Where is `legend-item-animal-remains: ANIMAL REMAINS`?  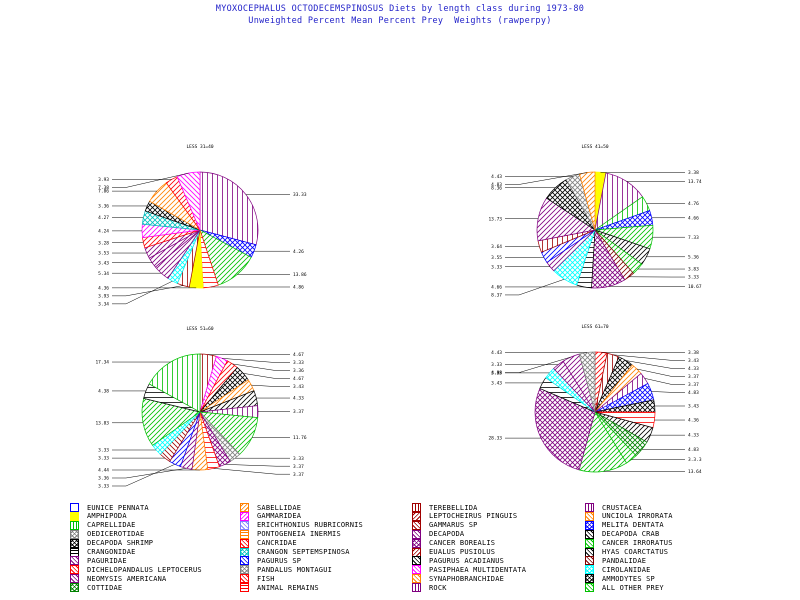 legend-item-animal-remains: ANIMAL REMAINS is located at coordinates (279, 588).